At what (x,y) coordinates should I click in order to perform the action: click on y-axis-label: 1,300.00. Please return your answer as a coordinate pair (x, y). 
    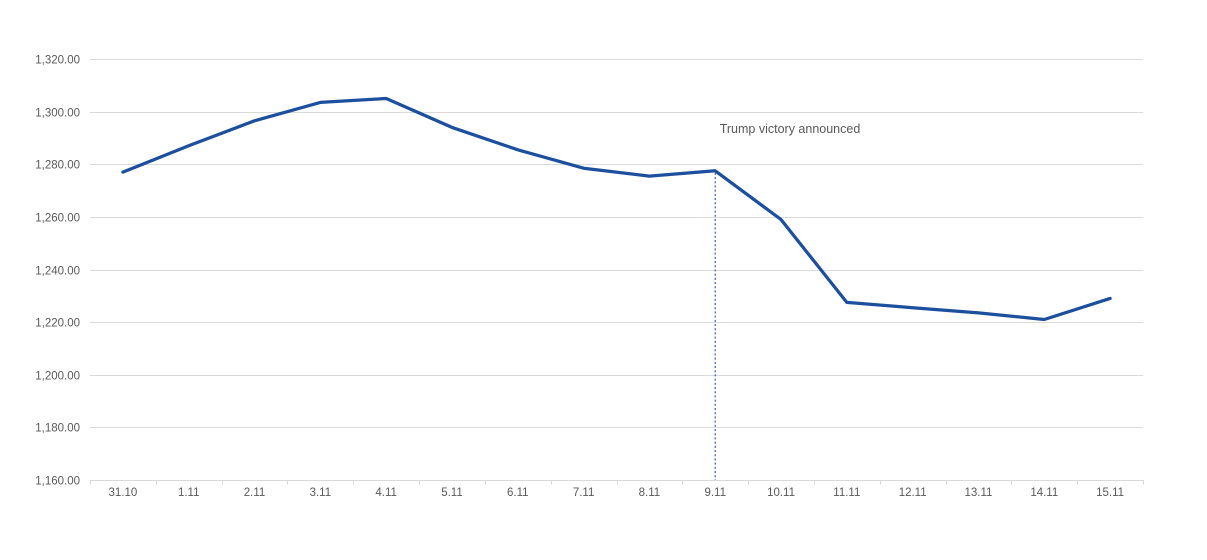
    Looking at the image, I should click on (57, 114).